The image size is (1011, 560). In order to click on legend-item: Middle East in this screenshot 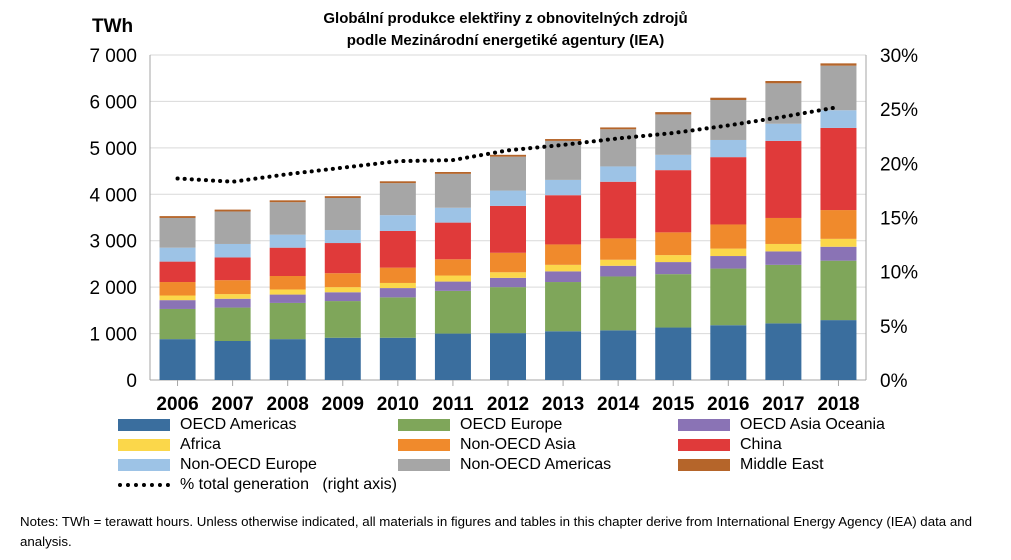, I will do `click(751, 465)`.